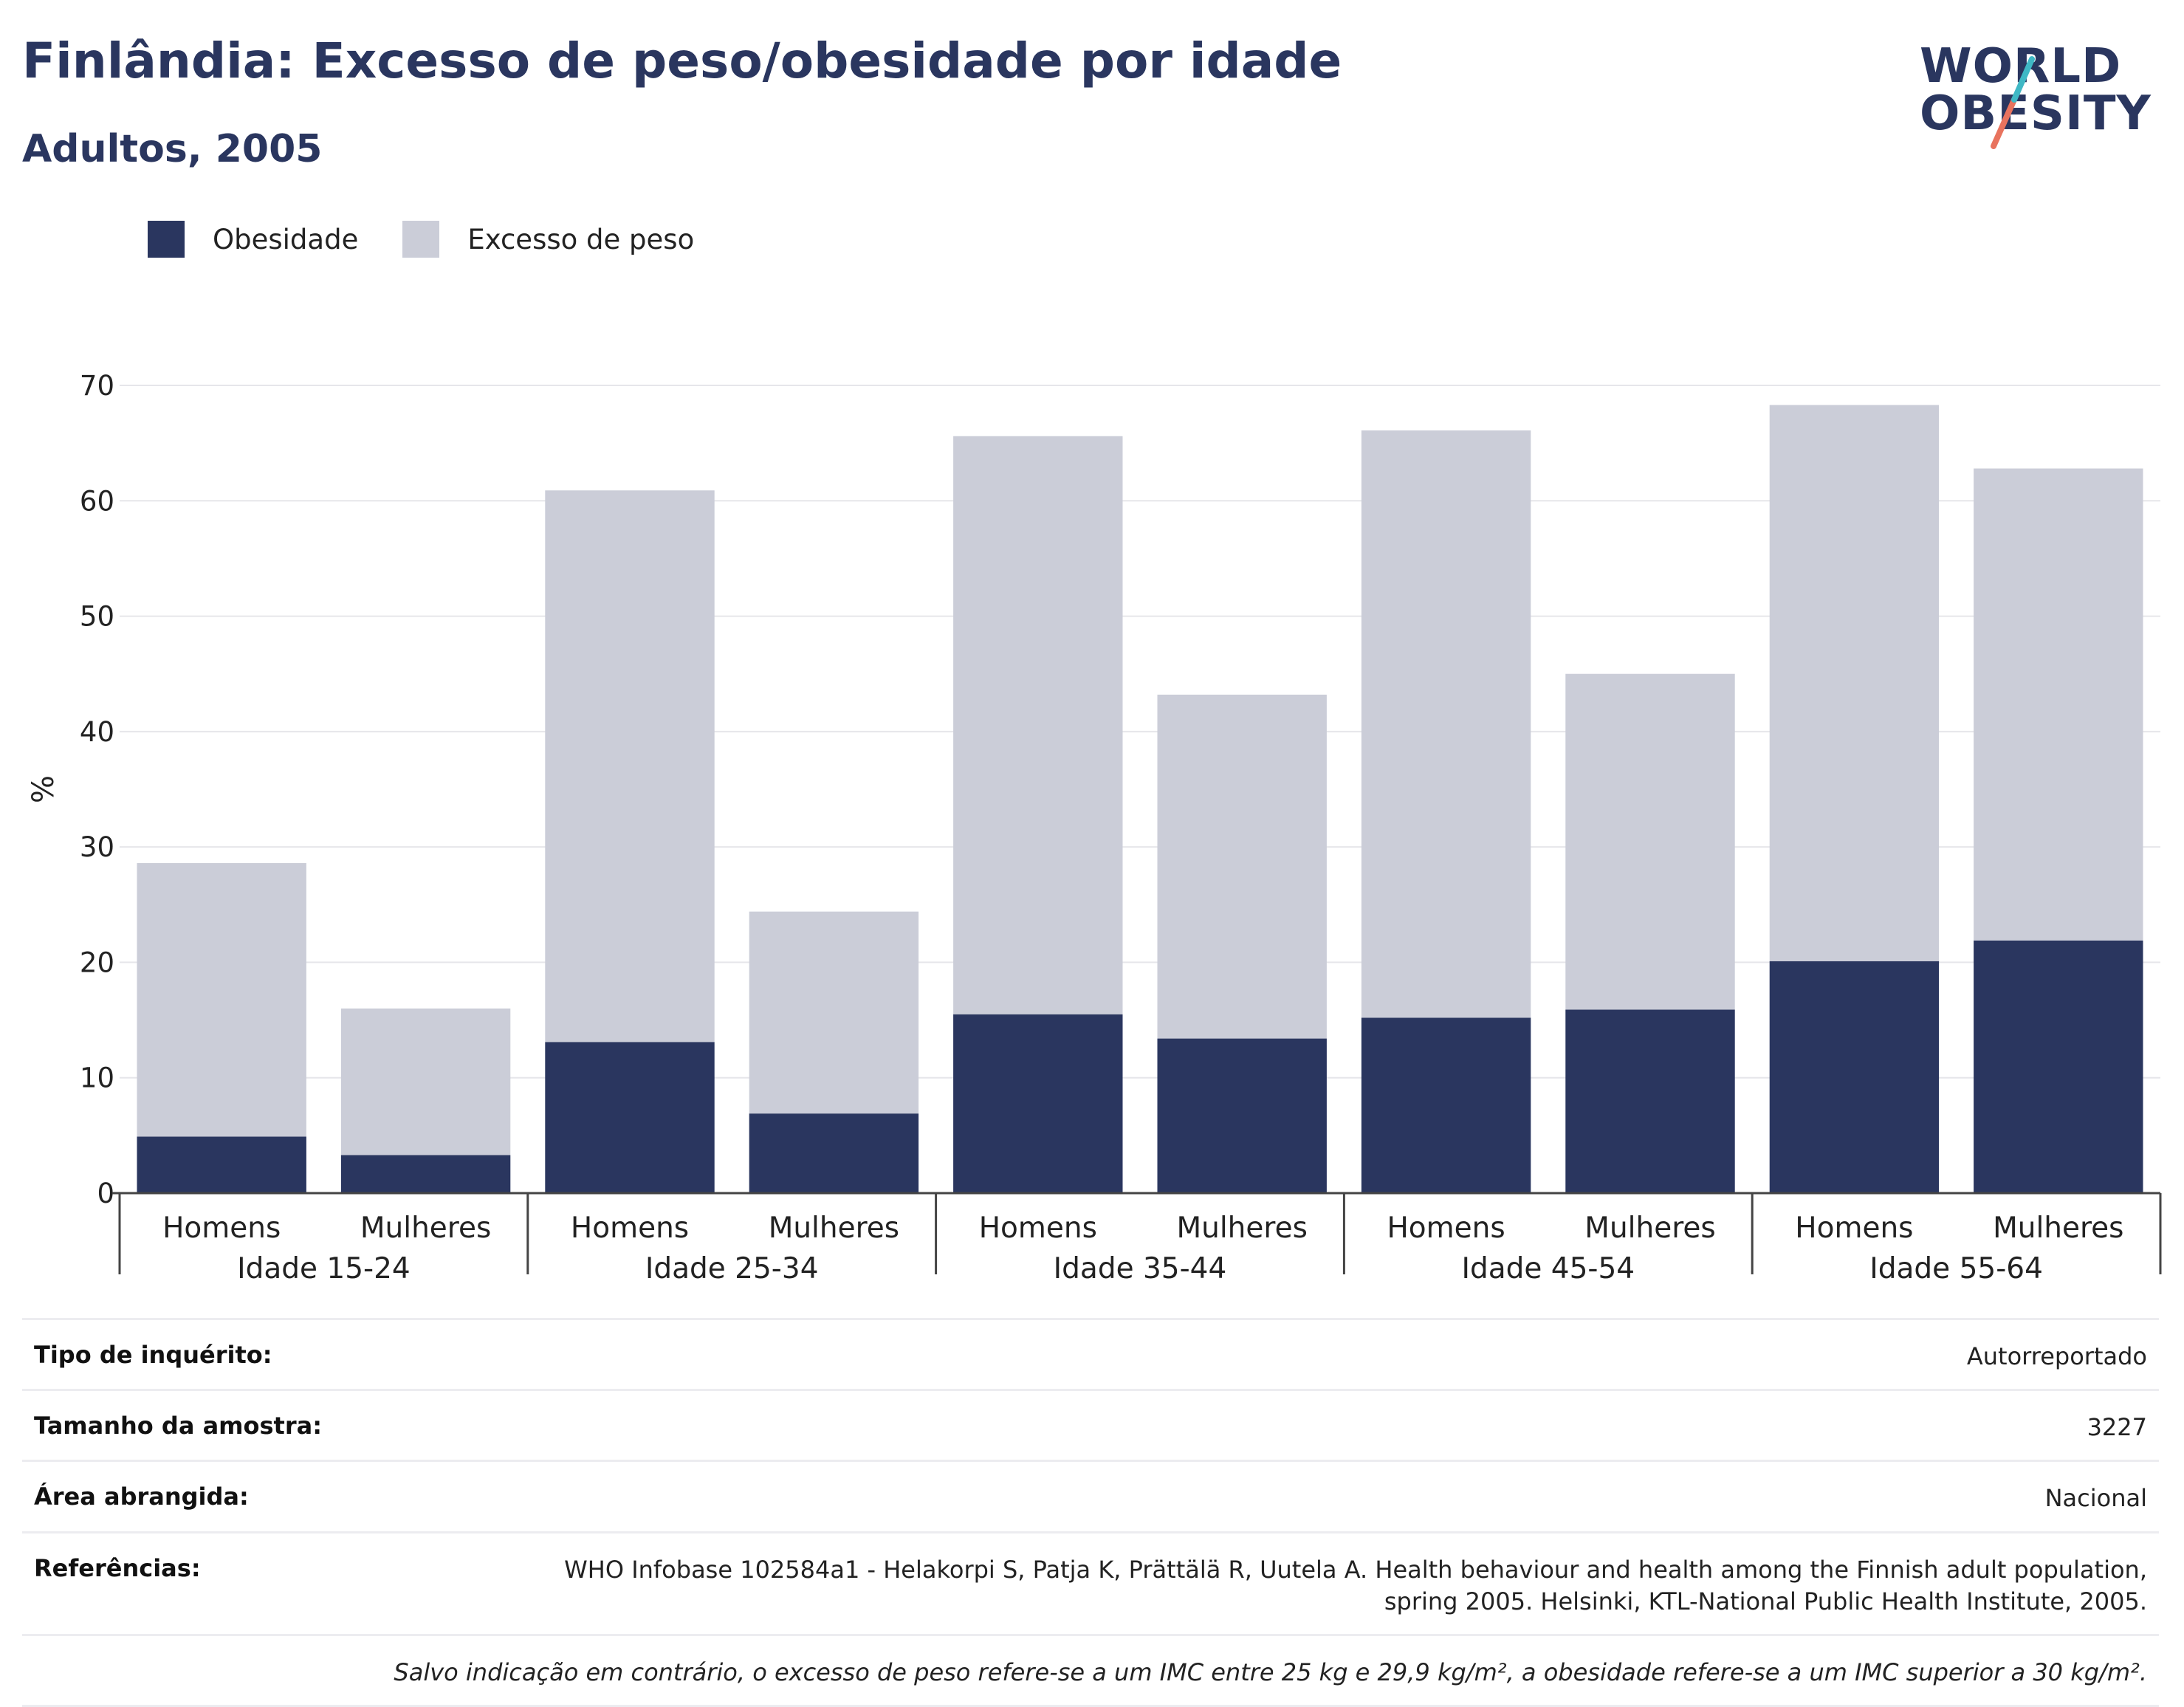 The width and height of the screenshot is (2184, 1707). I want to click on chart-subtitle: Adultos, 2005, so click(173, 149).